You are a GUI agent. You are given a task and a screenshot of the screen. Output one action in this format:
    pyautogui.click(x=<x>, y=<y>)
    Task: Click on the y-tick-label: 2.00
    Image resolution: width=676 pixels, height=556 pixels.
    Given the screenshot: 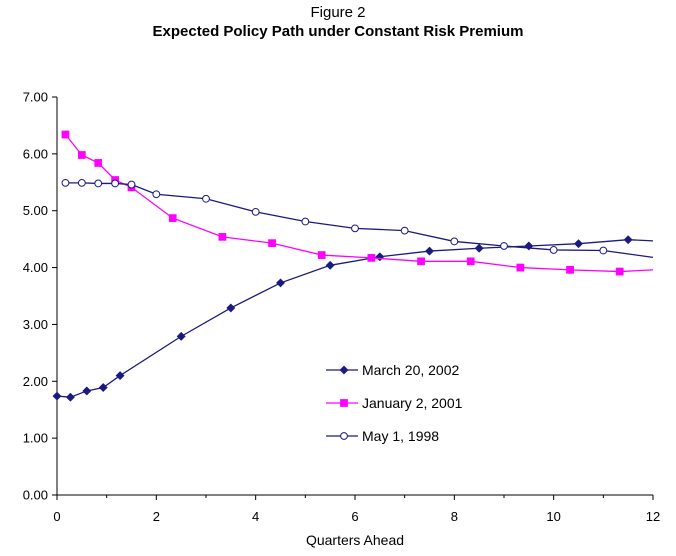 What is the action you would take?
    pyautogui.click(x=35, y=381)
    